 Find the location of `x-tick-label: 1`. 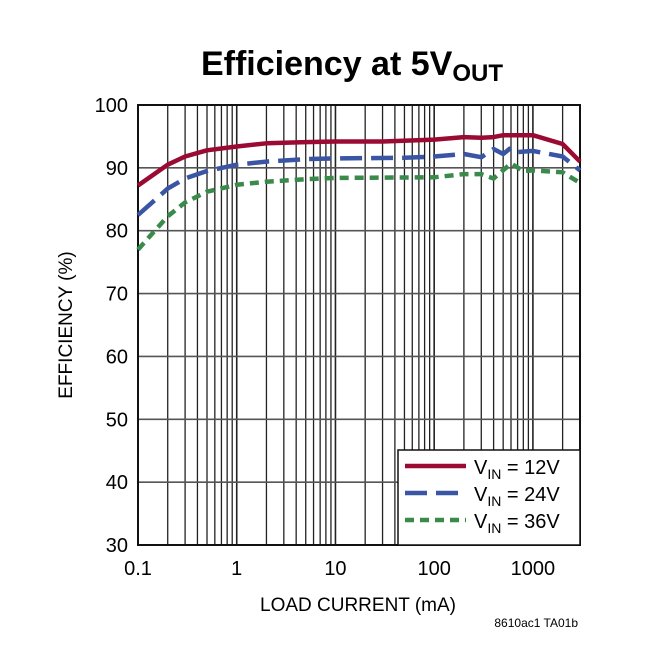

x-tick-label: 1 is located at coordinates (236, 569).